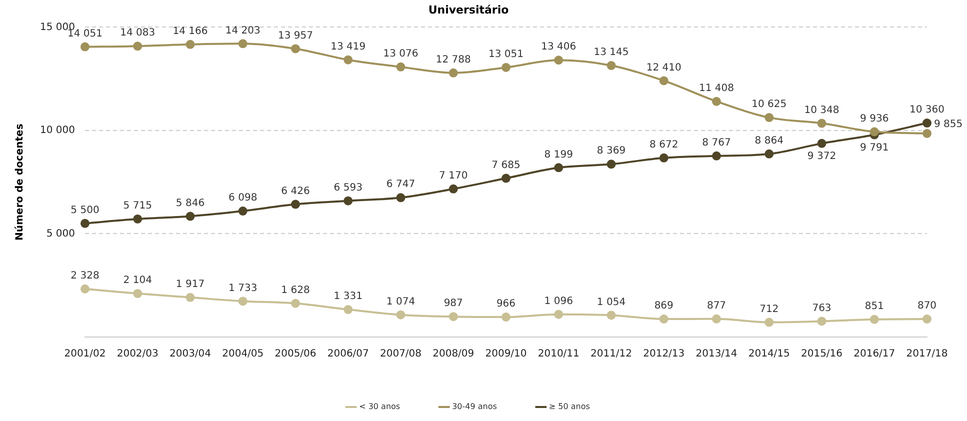 The width and height of the screenshot is (967, 421). I want to click on data-label: 10 625, so click(769, 104).